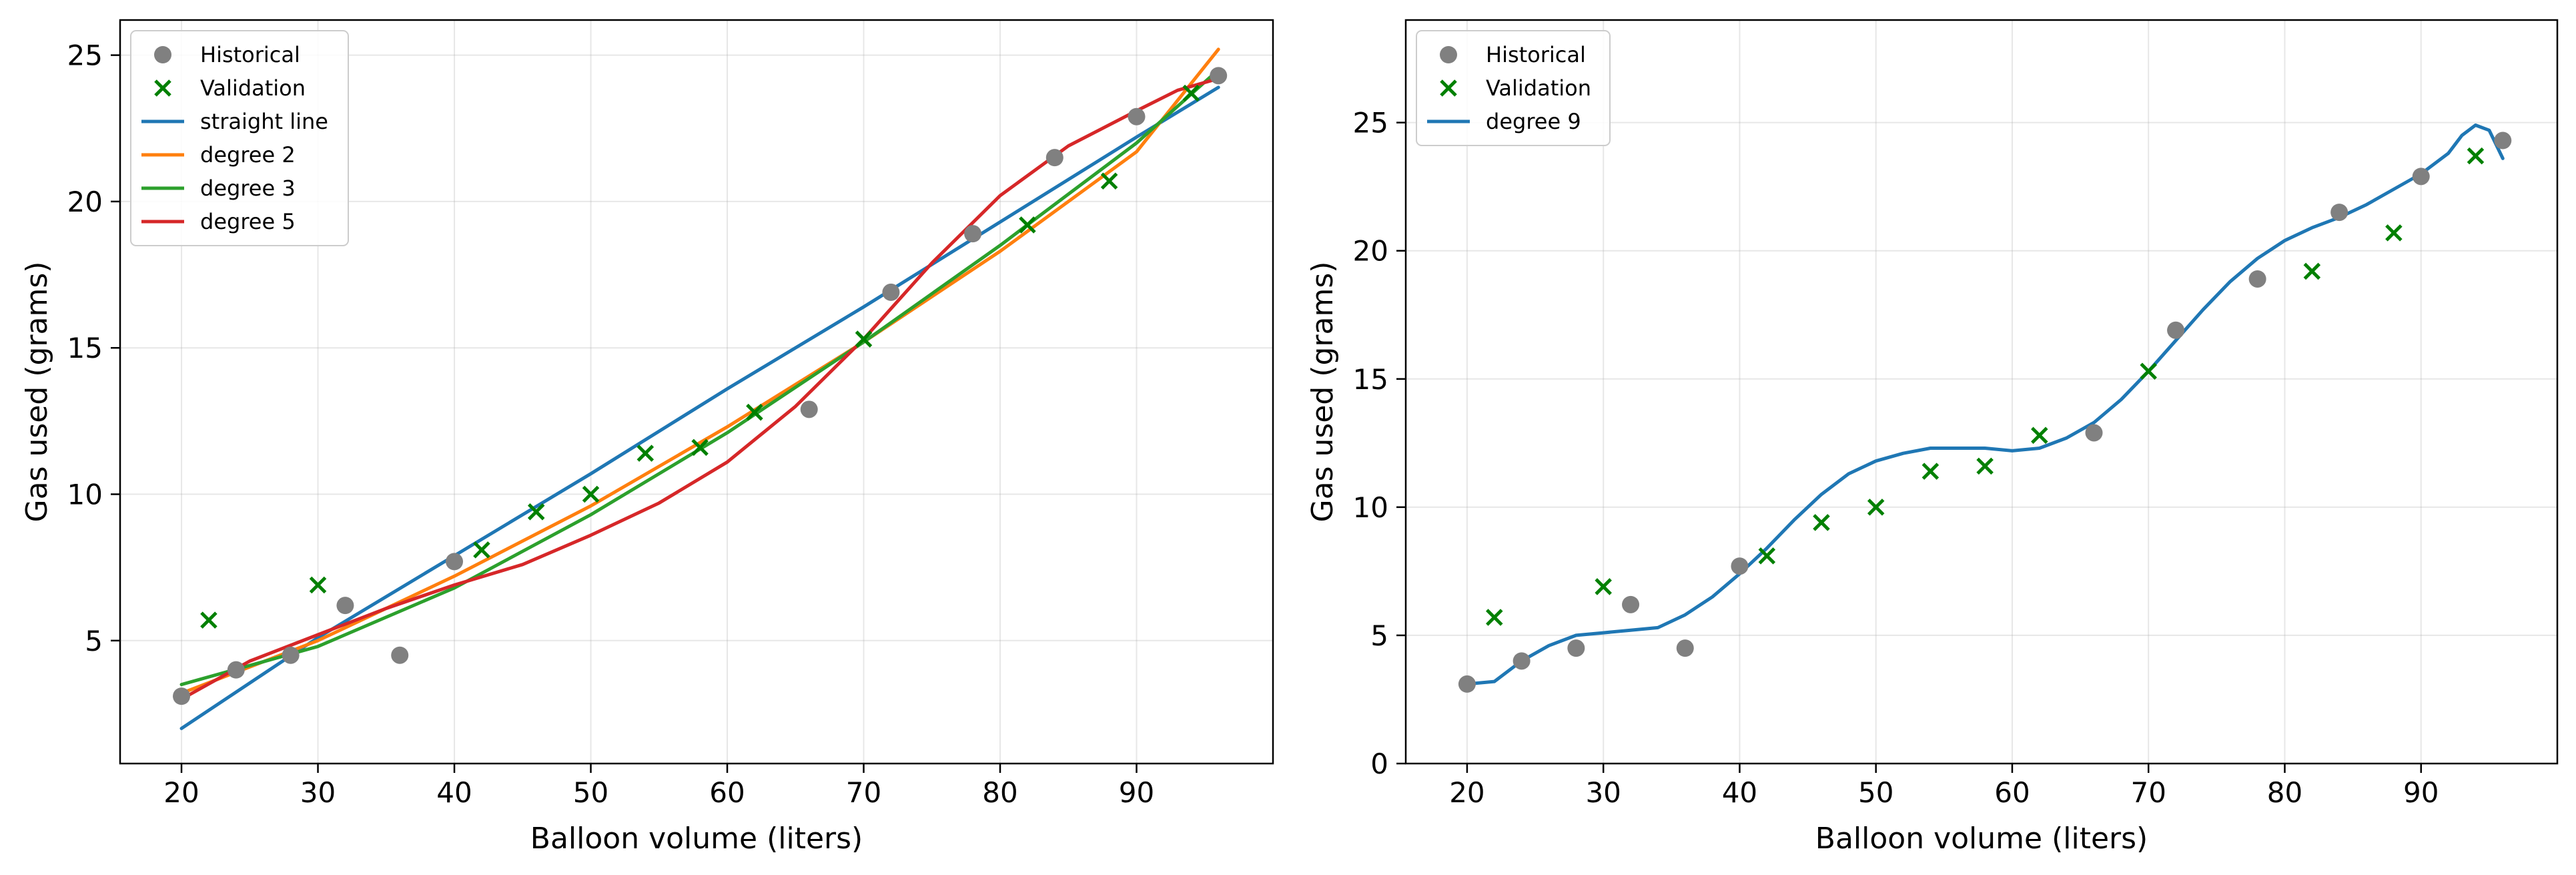 The height and width of the screenshot is (875, 2576). What do you see at coordinates (1981, 839) in the screenshot?
I see `x-axis-label: Balloon volume (liters)` at bounding box center [1981, 839].